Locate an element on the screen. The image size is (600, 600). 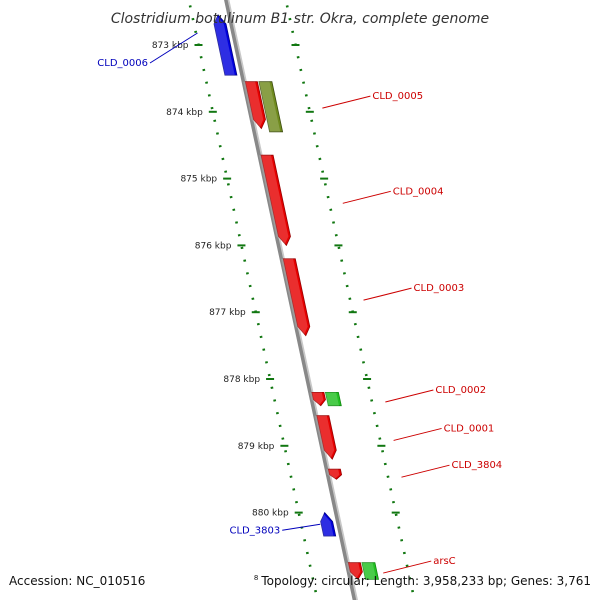
gene-cld-3804-shape is located at coordinates (335, 474).